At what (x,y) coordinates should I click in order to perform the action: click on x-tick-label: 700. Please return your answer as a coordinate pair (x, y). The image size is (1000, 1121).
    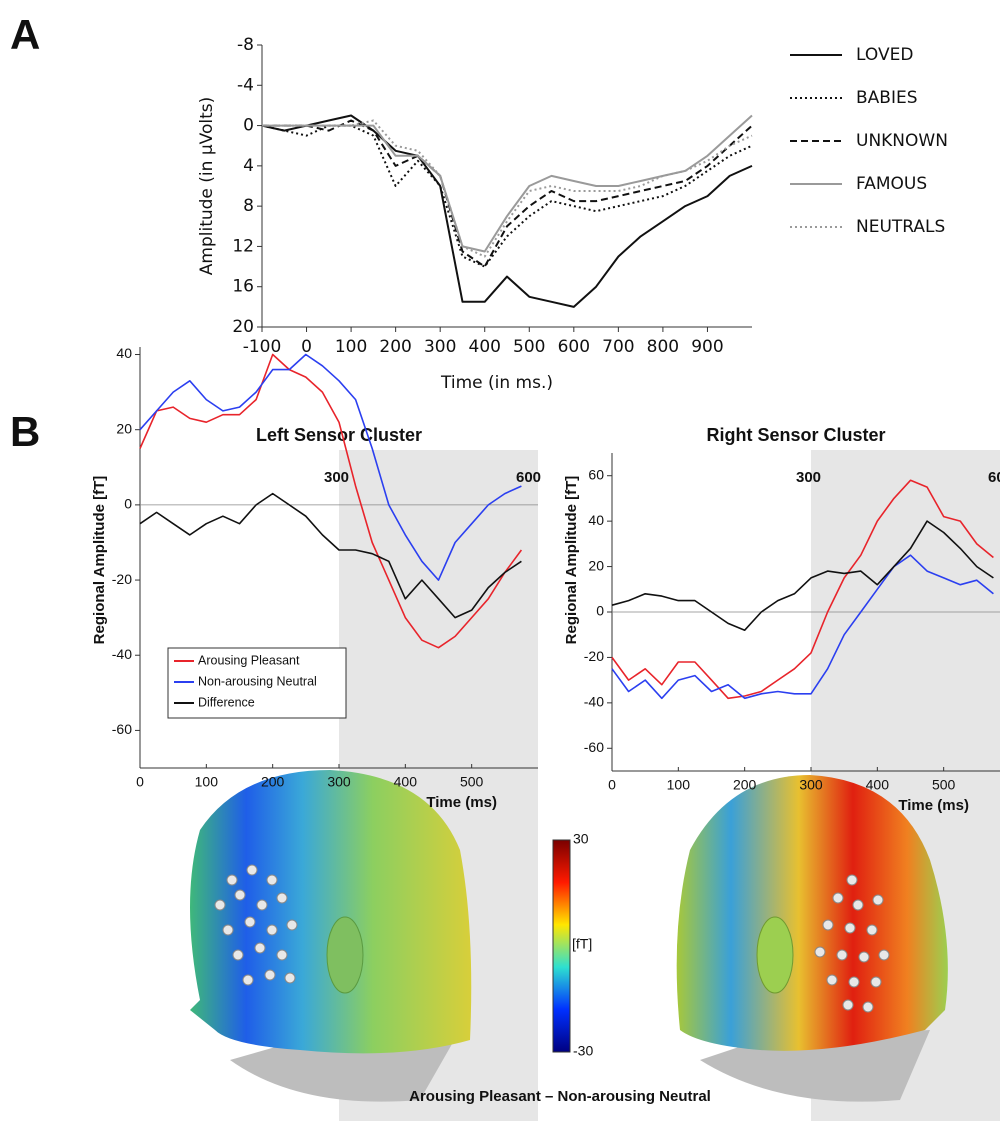
    Looking at the image, I should click on (618, 347).